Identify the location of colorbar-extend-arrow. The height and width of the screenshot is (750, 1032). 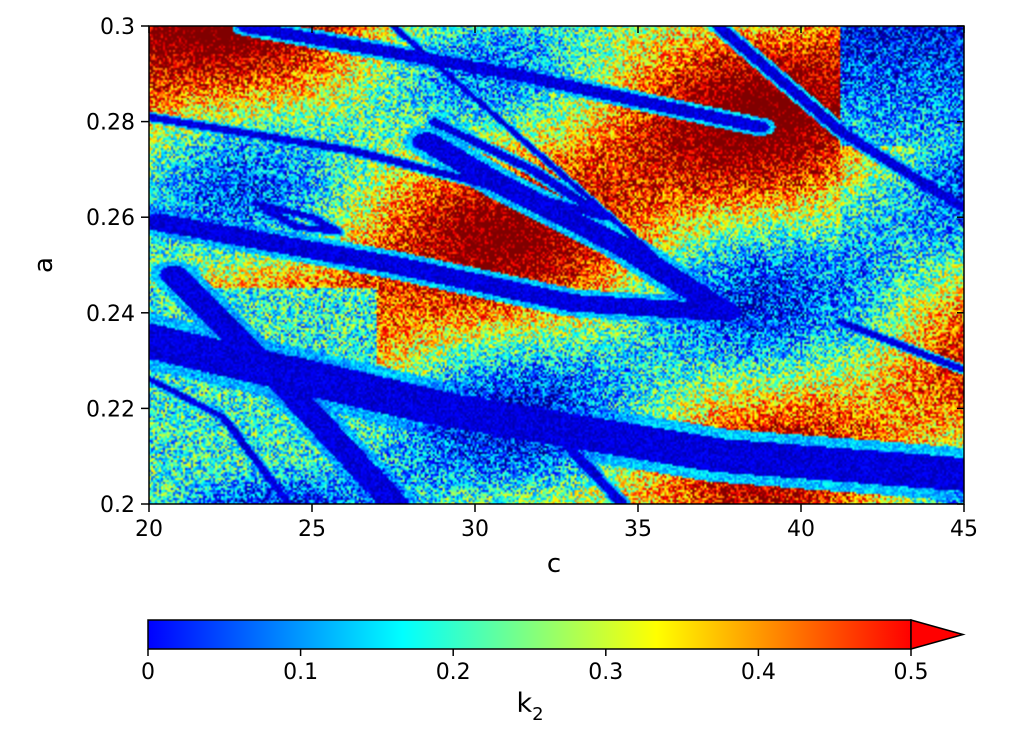
(938, 634).